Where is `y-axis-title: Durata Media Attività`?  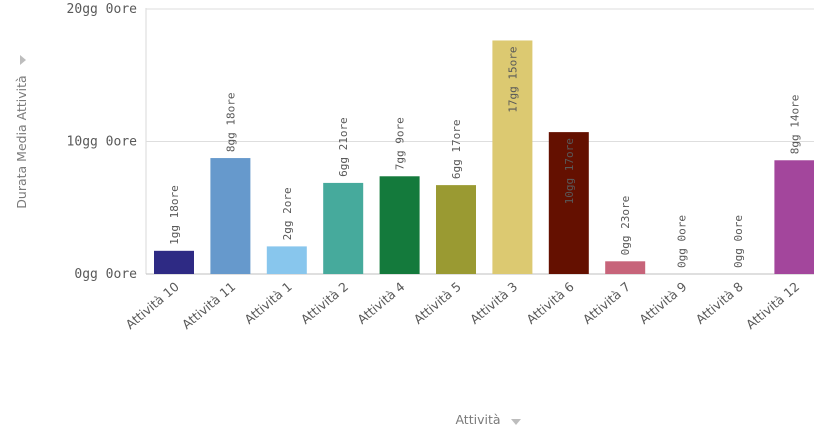 y-axis-title: Durata Media Attività is located at coordinates (21, 141).